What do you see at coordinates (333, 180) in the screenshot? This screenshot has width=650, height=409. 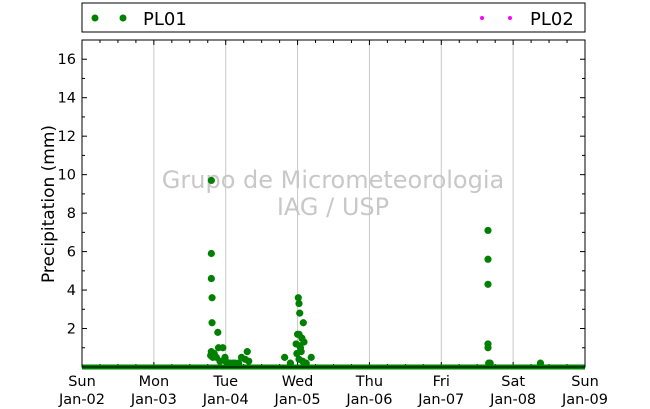 I see `watermark-line-1: Grupo de Micrometeorologia` at bounding box center [333, 180].